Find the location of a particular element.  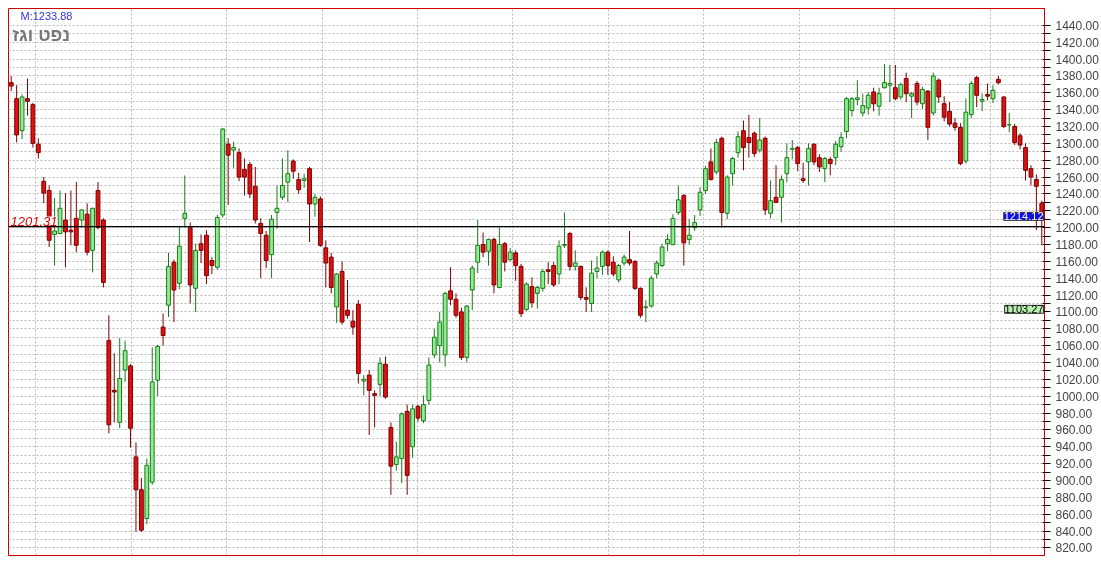

y-tick-label: 1320.00 is located at coordinates (1077, 127).